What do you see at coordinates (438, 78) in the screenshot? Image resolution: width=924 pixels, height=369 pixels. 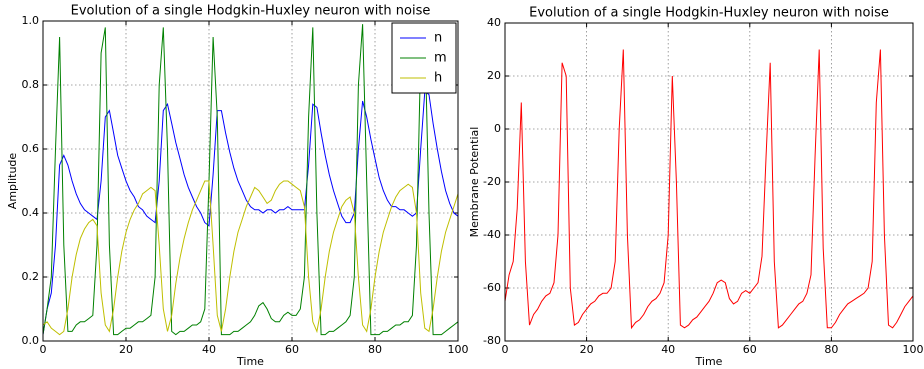 I see `legend-label: h` at bounding box center [438, 78].